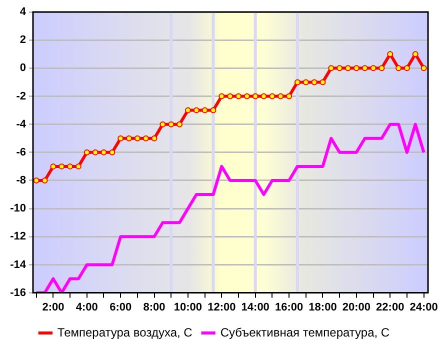 This screenshot has height=349, width=441. Describe the element at coordinates (21, 96) in the screenshot. I see `y-tick-label: -2` at that location.